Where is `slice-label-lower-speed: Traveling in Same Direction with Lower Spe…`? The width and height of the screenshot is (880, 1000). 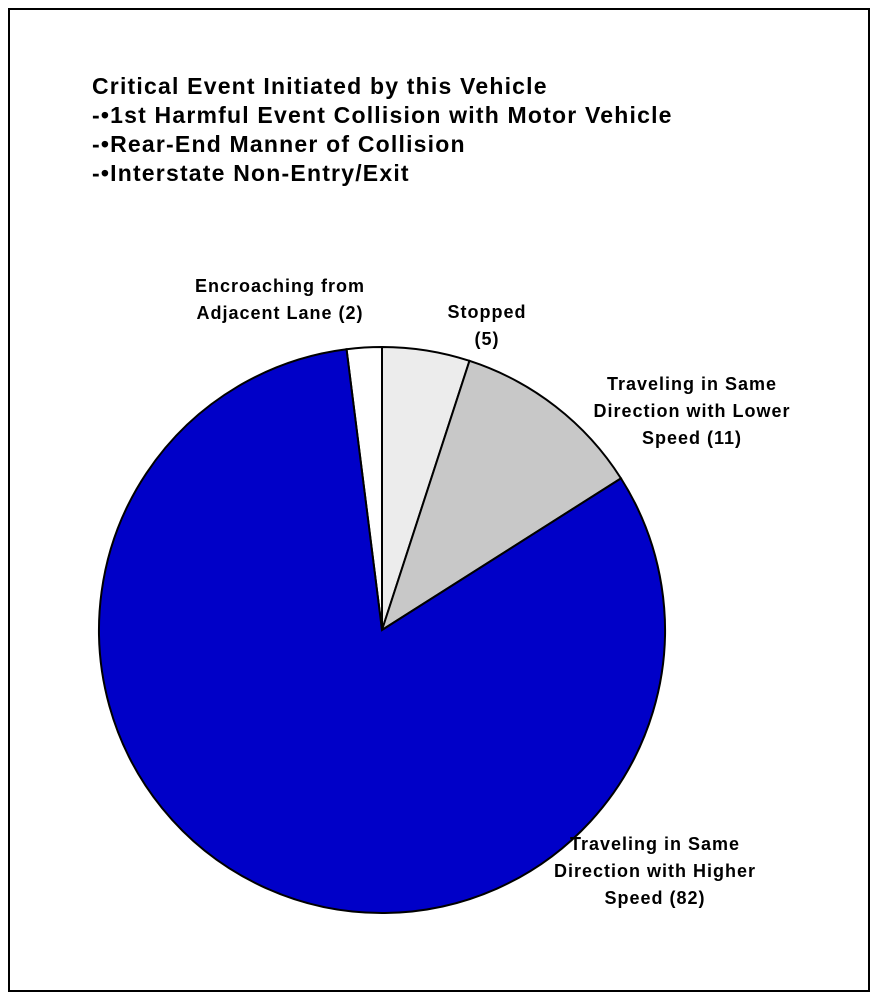
slice-label-lower-speed: Traveling in Same Direction with Lower Spe… is located at coordinates (691, 411).